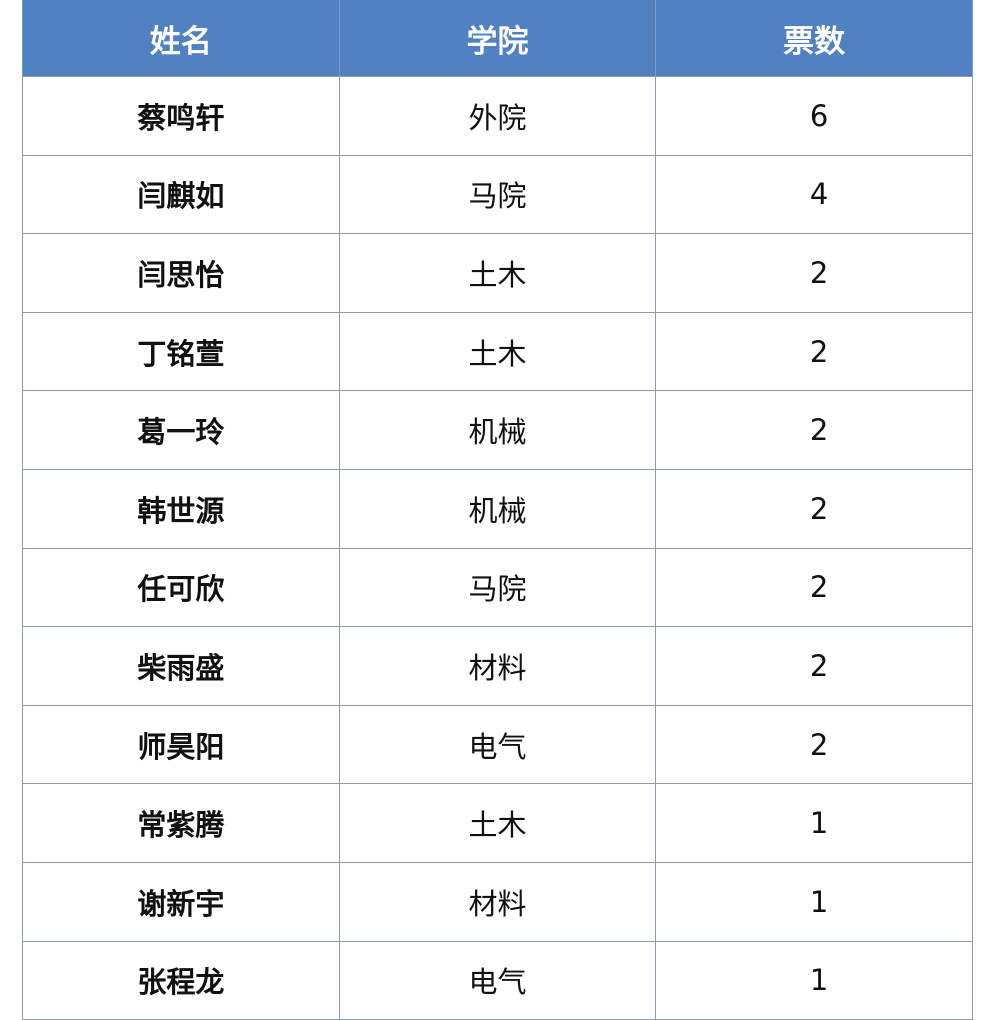 Image resolution: width=995 pixels, height=1020 pixels. I want to click on name-cell: 葛一玲, so click(181, 430).